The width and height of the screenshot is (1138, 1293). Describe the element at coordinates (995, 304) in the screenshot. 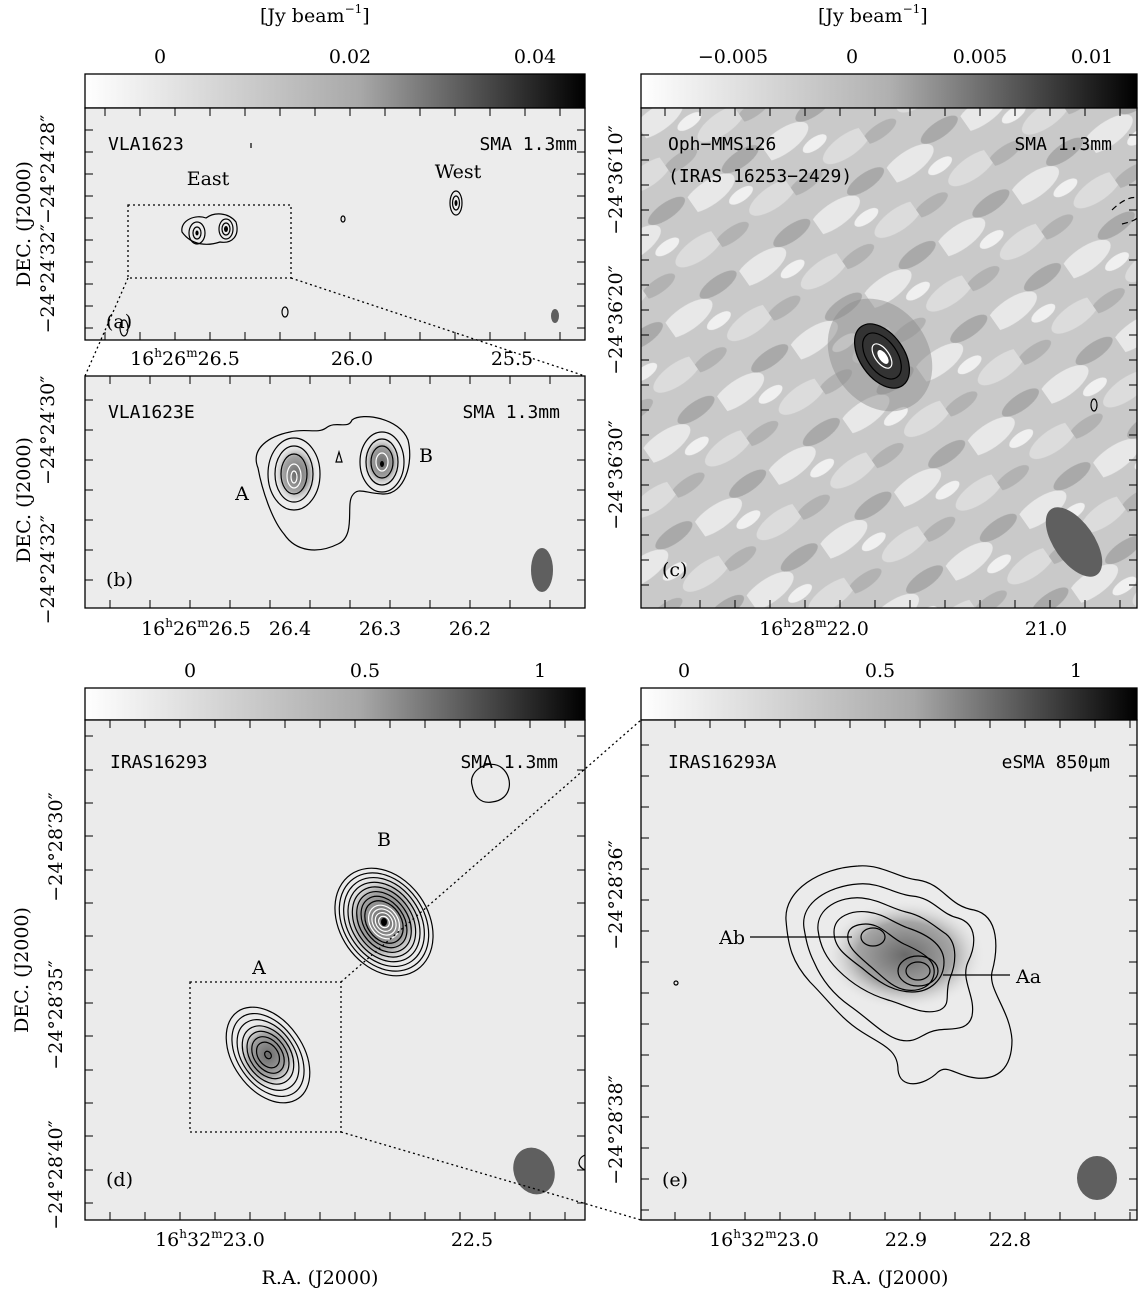

I see `contours-oph-mms126` at that location.